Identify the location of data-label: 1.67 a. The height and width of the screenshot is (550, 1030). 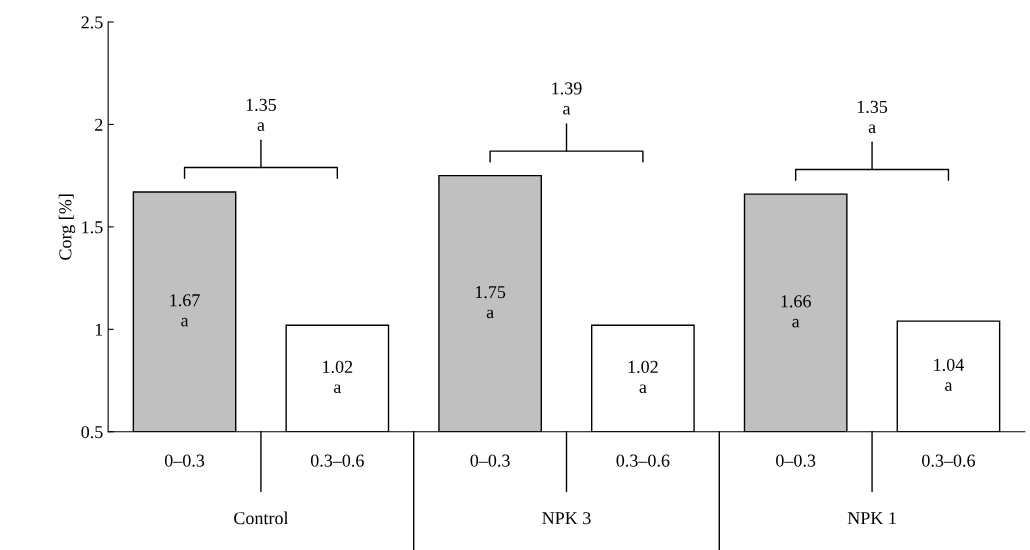
(185, 310).